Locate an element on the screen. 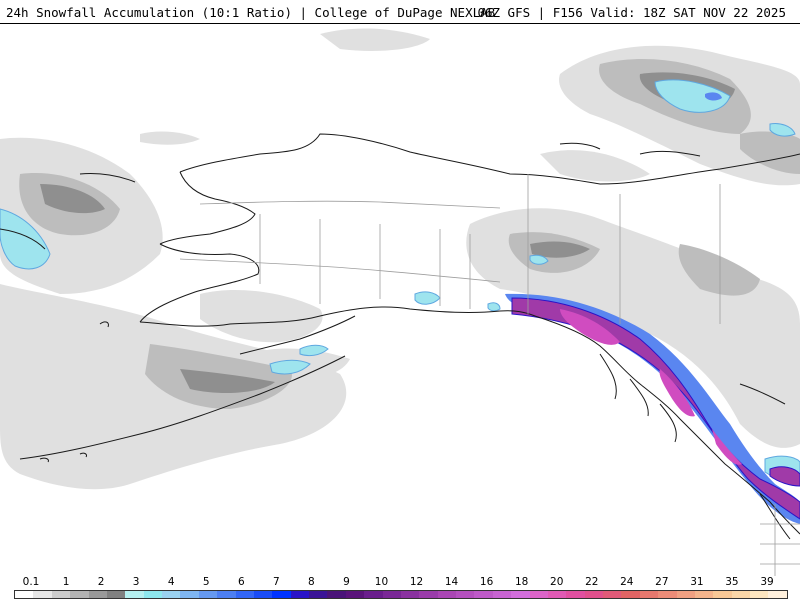  legend-label: 24 is located at coordinates (627, 582).